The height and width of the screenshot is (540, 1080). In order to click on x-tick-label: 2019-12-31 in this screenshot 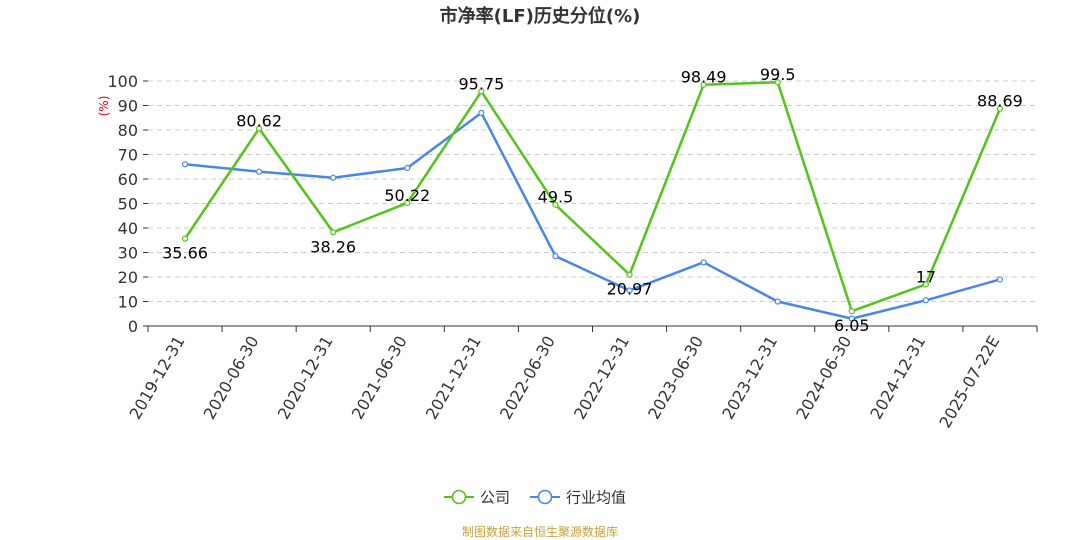, I will do `click(157, 378)`.